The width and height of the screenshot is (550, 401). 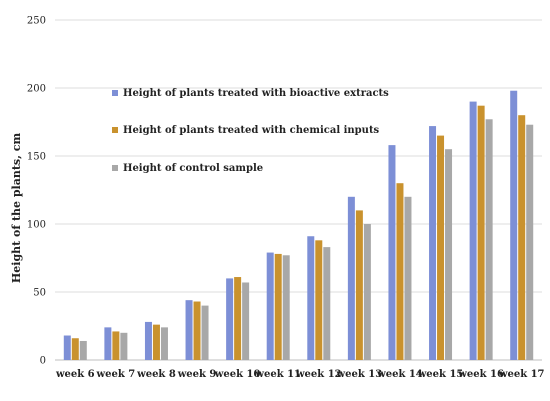 I want to click on x-category-label: week 14, so click(x=399, y=374).